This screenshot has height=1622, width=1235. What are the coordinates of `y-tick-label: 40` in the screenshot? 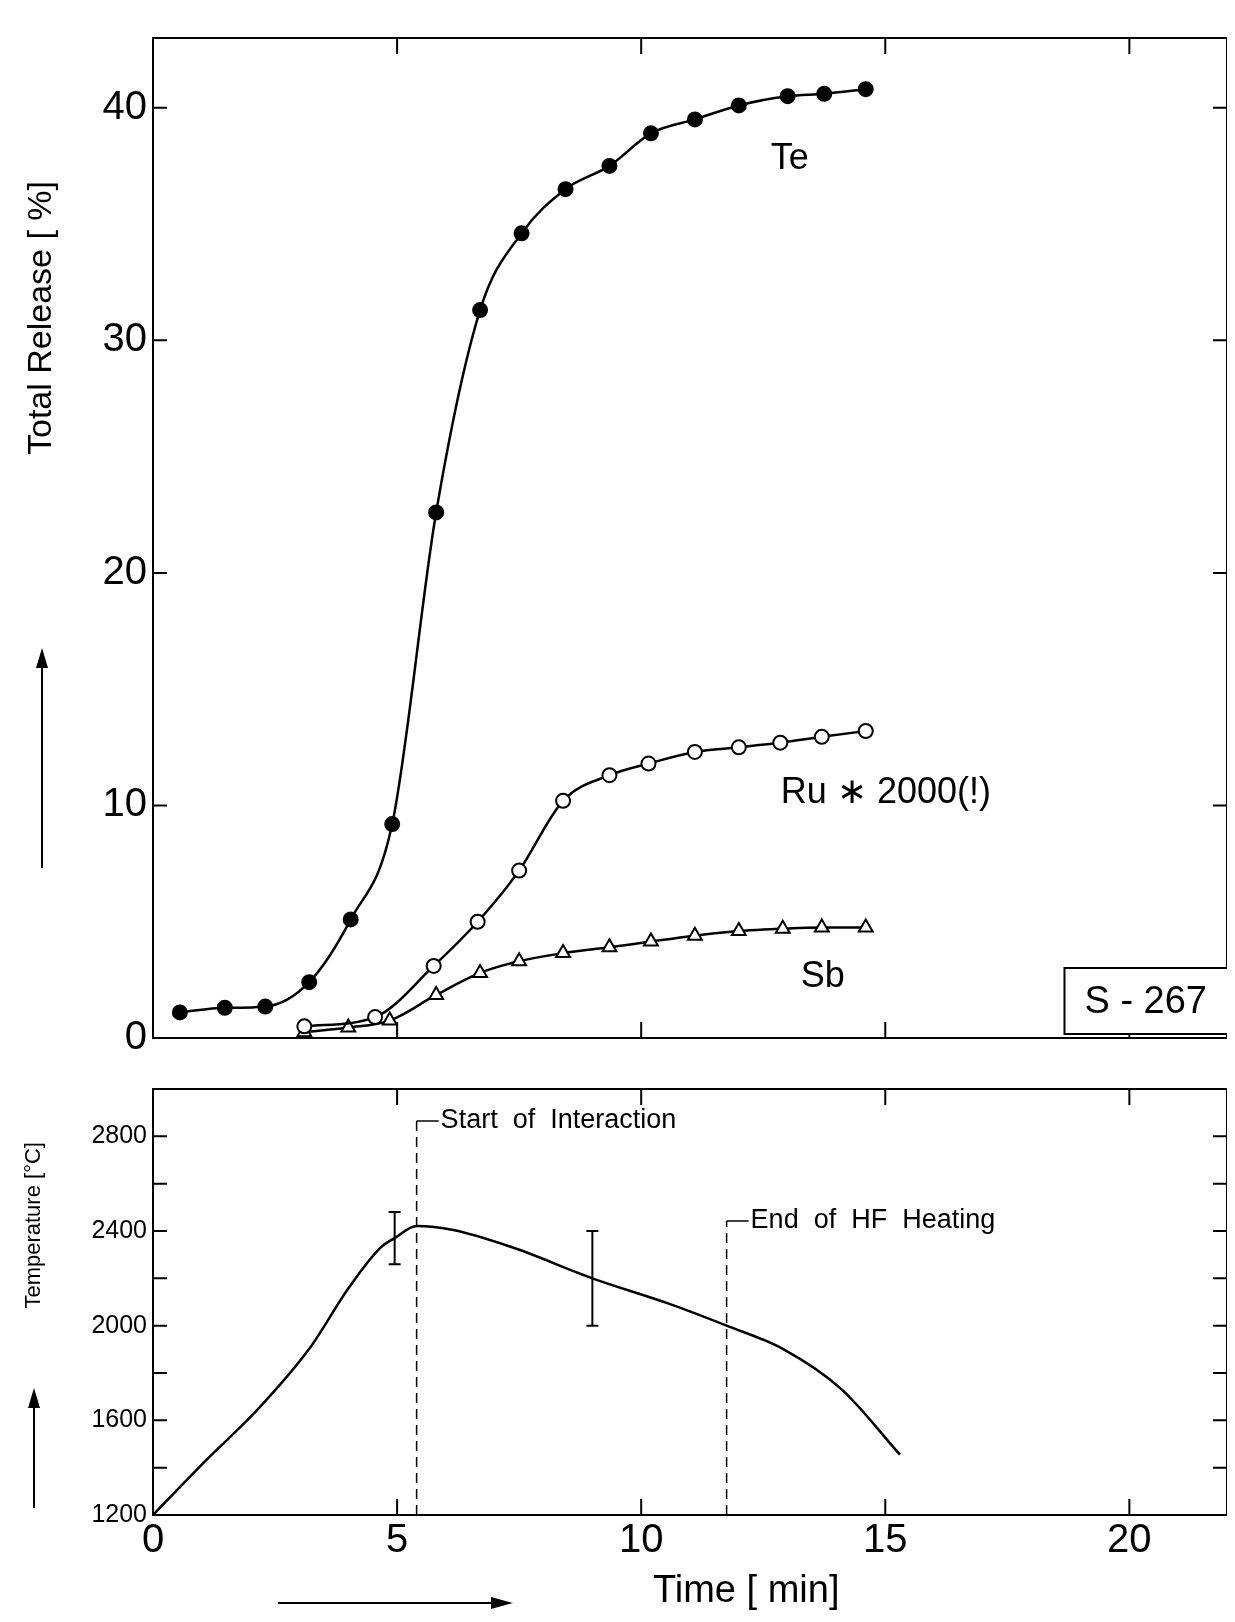 It's located at (124, 104).